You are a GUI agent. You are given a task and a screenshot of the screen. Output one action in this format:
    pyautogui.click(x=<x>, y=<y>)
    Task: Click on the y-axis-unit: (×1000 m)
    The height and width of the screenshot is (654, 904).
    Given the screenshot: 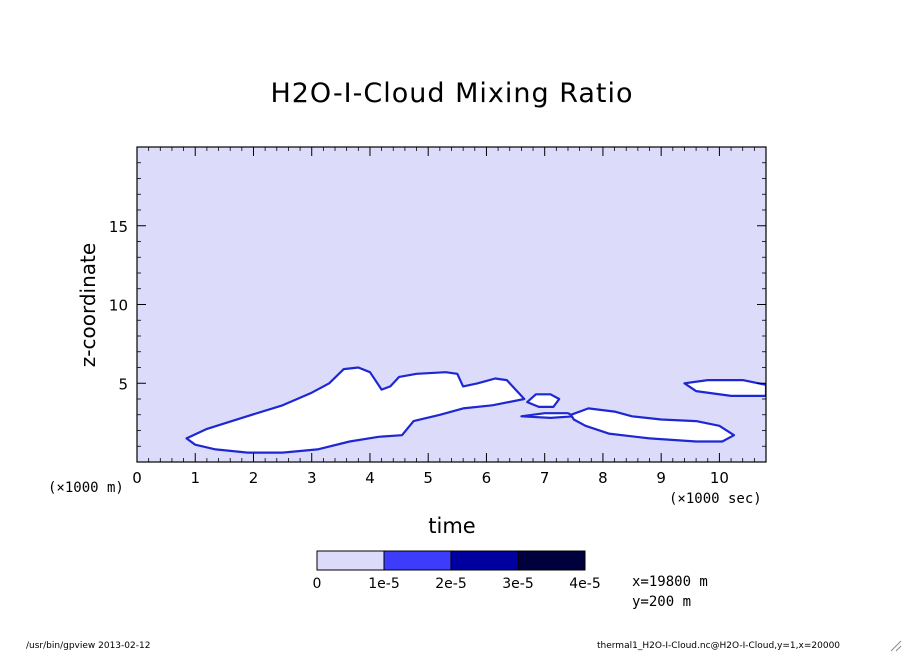 What is the action you would take?
    pyautogui.click(x=86, y=488)
    